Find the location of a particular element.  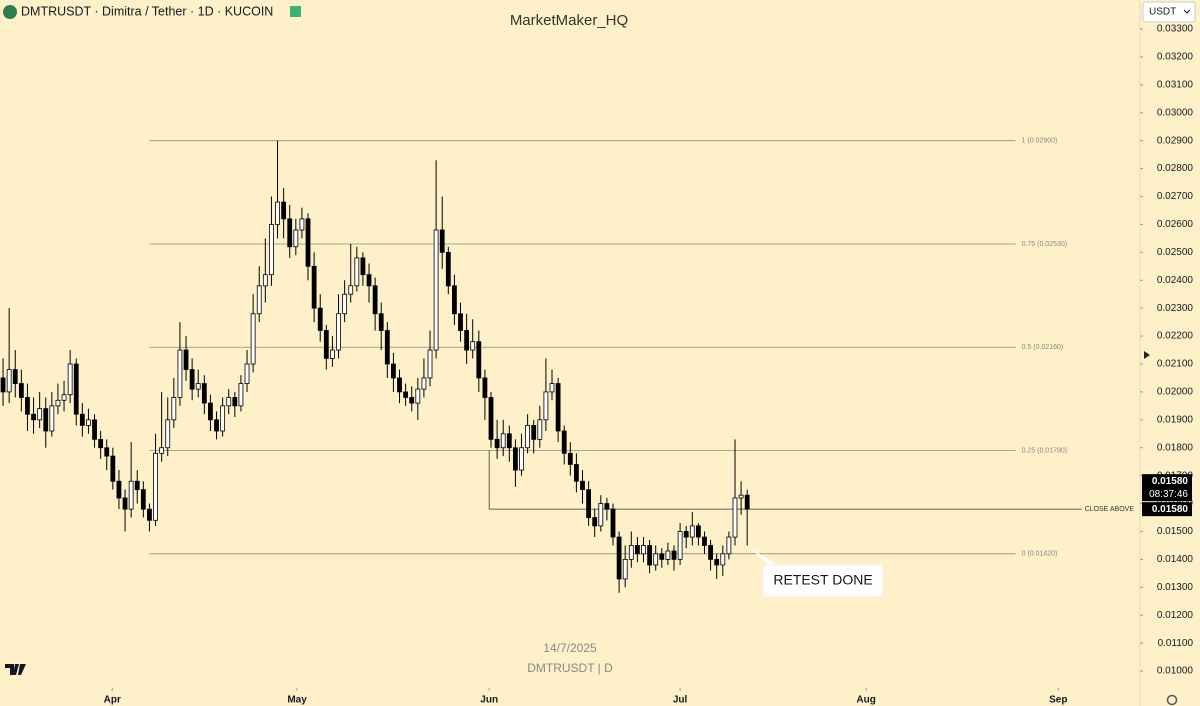

x-tick-label: Apr is located at coordinates (112, 700).